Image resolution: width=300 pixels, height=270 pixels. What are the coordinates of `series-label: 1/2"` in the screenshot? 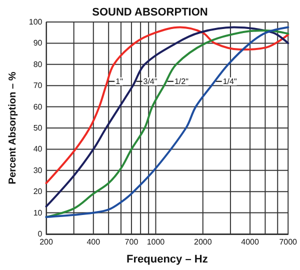 It's located at (181, 81).